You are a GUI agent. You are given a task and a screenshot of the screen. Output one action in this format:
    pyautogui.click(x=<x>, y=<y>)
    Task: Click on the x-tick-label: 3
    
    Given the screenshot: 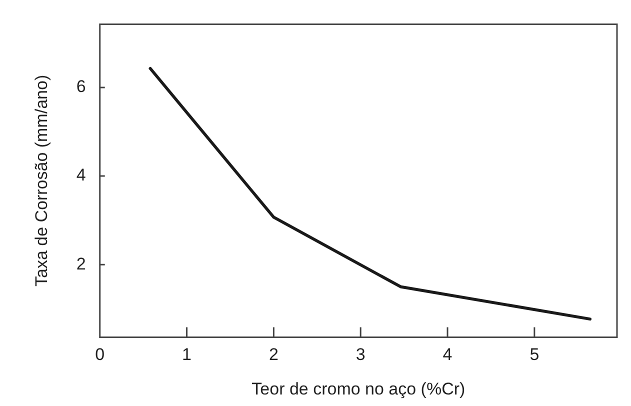 What is the action you would take?
    pyautogui.click(x=361, y=354)
    